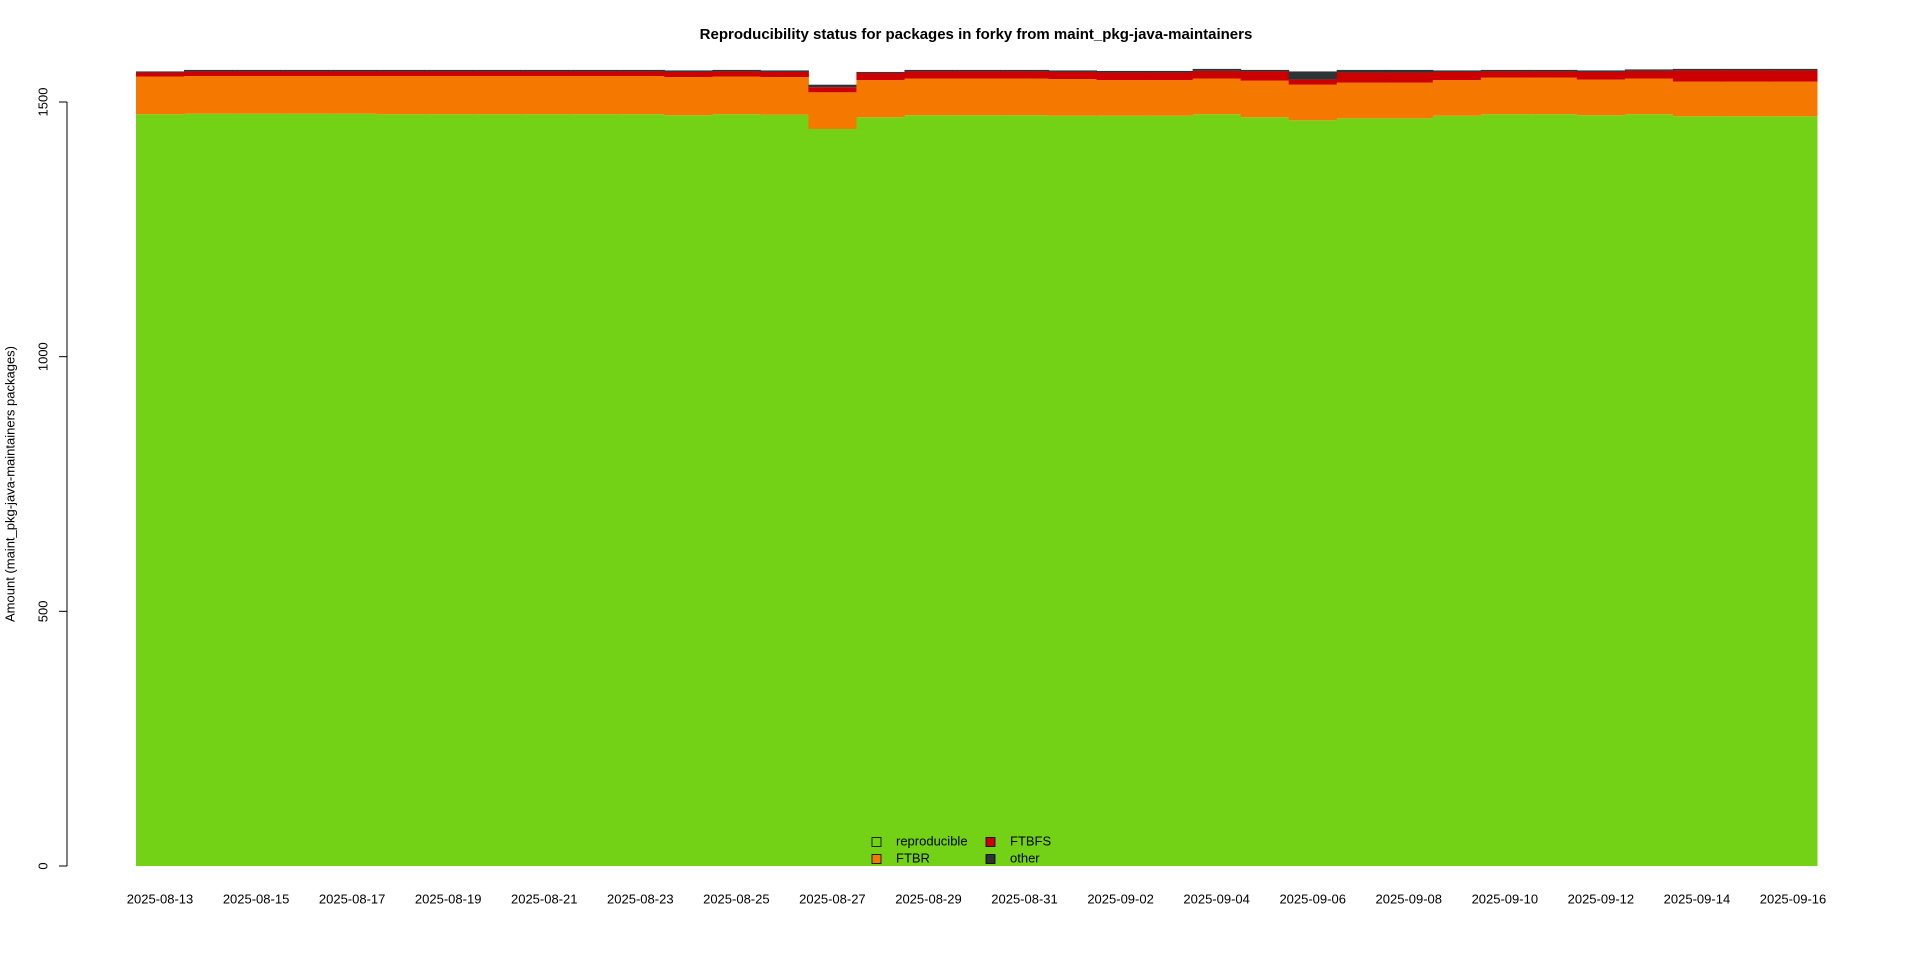 This screenshot has width=1920, height=965. Describe the element at coordinates (832, 898) in the screenshot. I see `x-tick-label: 2025-08-27` at that location.